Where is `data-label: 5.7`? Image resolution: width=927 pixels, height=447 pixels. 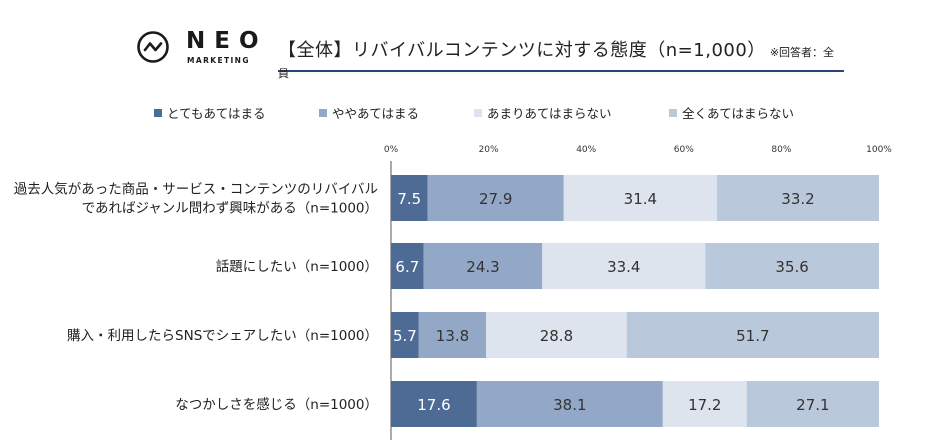 data-label: 5.7 is located at coordinates (405, 336).